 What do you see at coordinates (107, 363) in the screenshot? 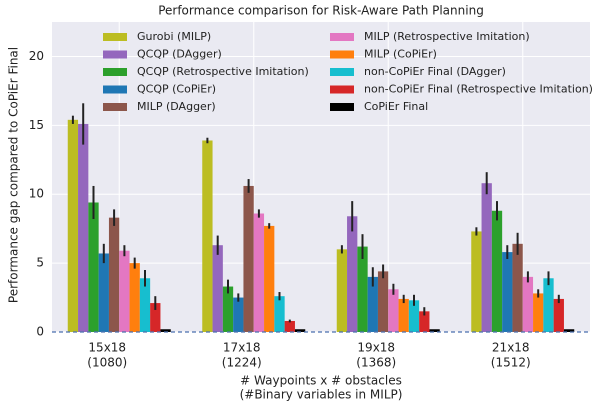
I see `x-tick-label: (1080)` at bounding box center [107, 363].